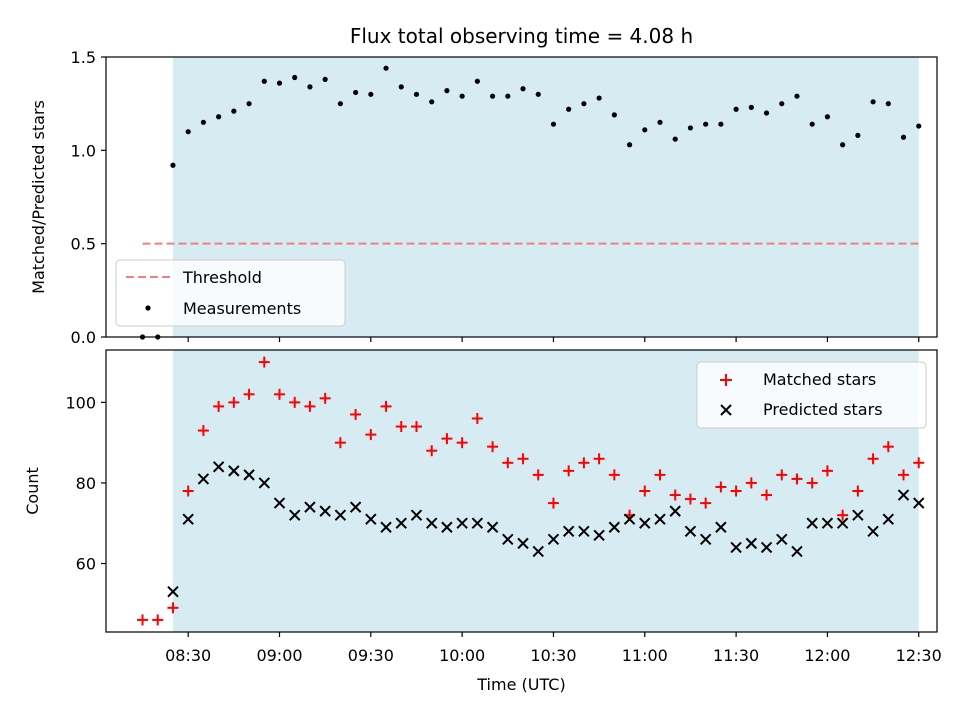 This screenshot has height=720, width=960. Describe the element at coordinates (83, 244) in the screenshot. I see `ratio-y-tick-label: 0.5` at that location.